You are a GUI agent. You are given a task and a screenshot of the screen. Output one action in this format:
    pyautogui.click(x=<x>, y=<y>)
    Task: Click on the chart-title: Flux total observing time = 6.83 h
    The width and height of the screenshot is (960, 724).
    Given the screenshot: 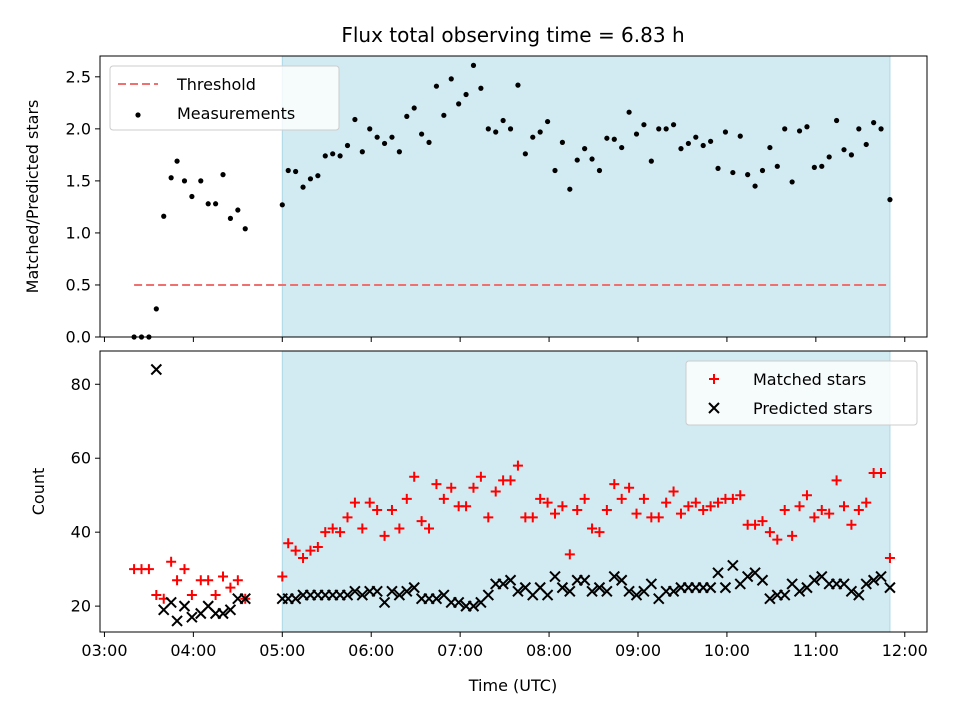 What is the action you would take?
    pyautogui.click(x=512, y=35)
    